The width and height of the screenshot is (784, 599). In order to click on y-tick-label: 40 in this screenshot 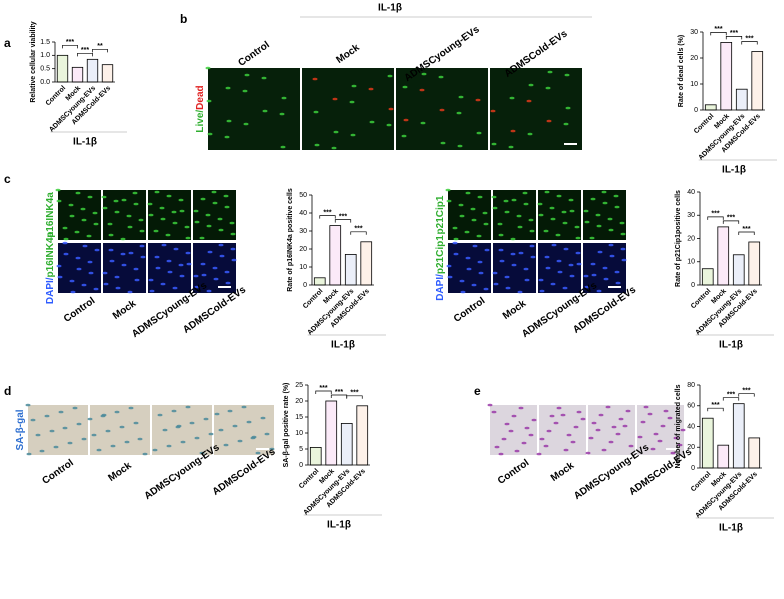, I will do `click(691, 426)`.